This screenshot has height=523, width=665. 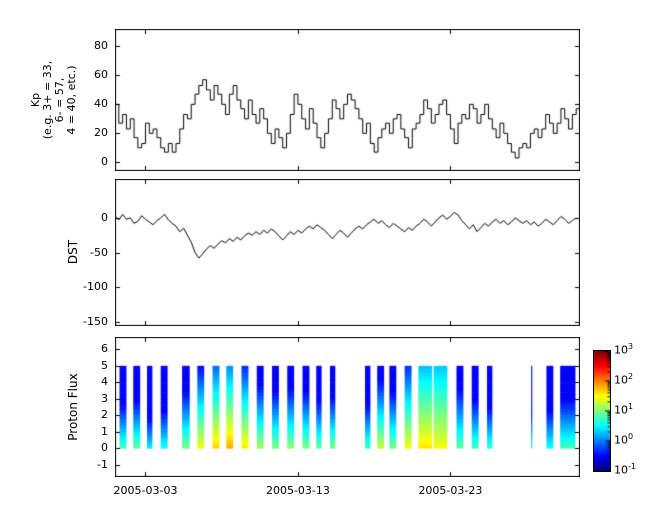 What do you see at coordinates (625, 469) in the screenshot?
I see `colorbar-tick-label: 10-1` at bounding box center [625, 469].